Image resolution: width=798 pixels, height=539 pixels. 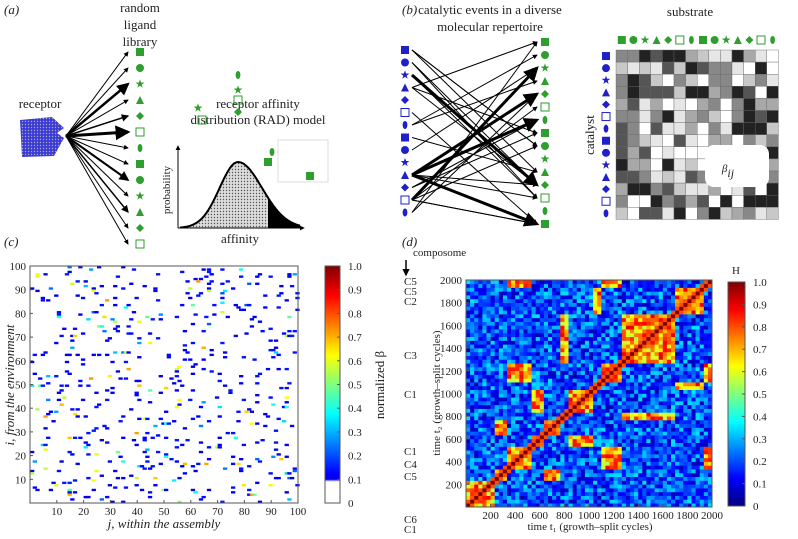 What do you see at coordinates (57, 512) in the screenshot?
I see `x-tick-label: 10` at bounding box center [57, 512].